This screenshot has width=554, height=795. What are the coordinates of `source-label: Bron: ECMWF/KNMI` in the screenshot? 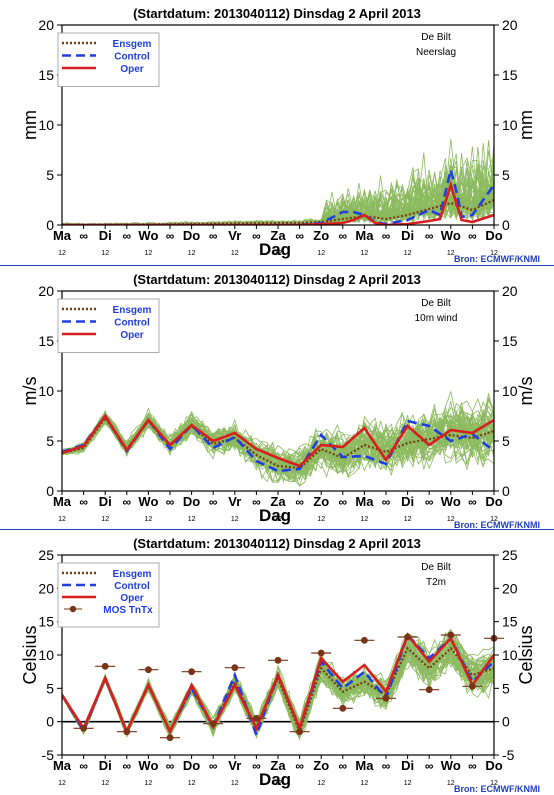 It's located at (497, 525).